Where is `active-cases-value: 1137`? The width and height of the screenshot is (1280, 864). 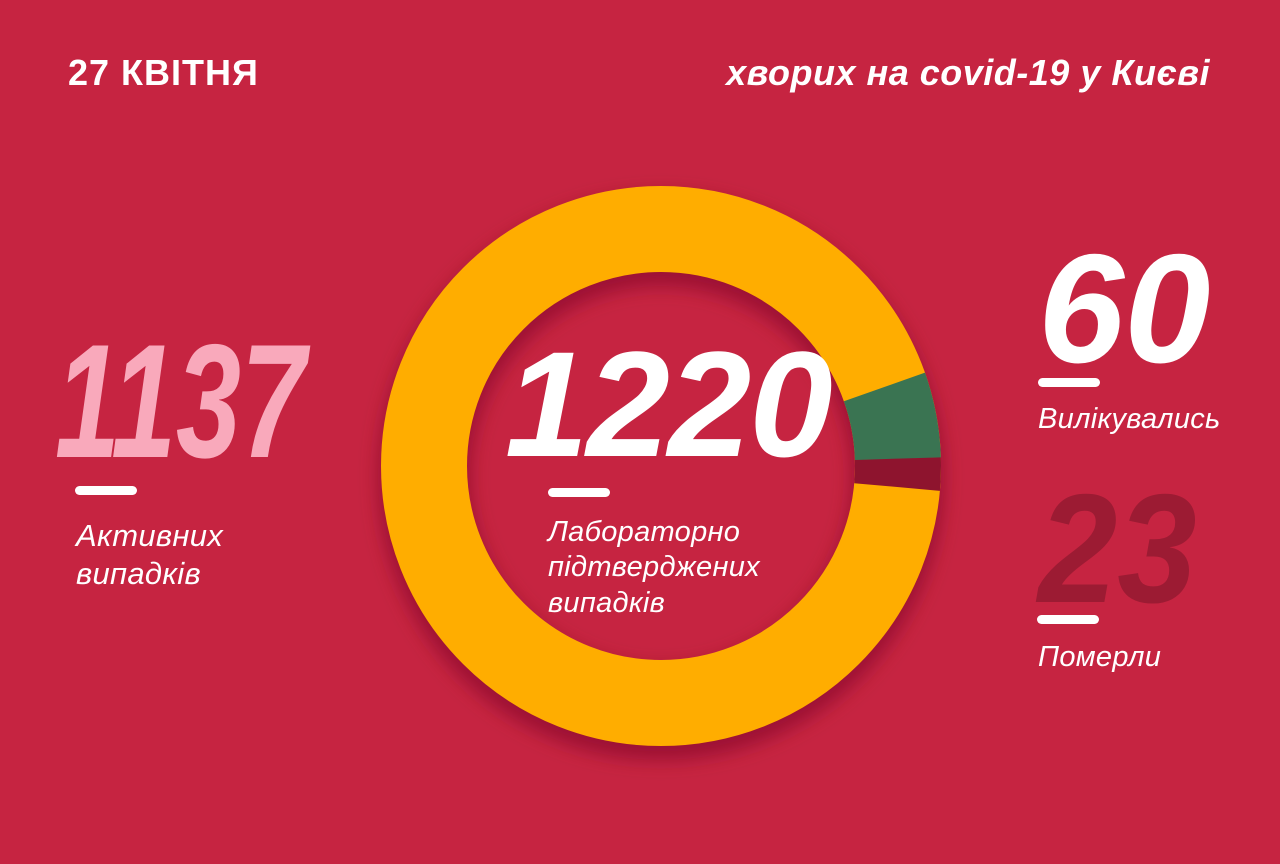 active-cases-value: 1137 is located at coordinates (180, 401).